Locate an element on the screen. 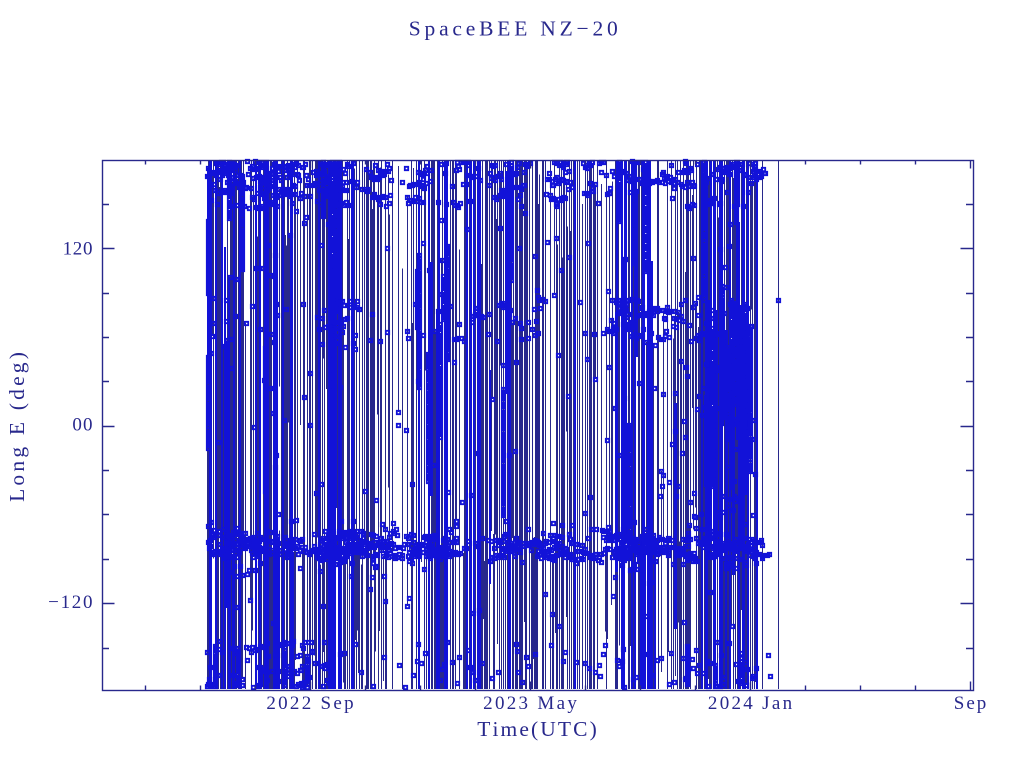 The width and height of the screenshot is (1024, 768). svg-text: 2024 Jan is located at coordinates (751, 703).